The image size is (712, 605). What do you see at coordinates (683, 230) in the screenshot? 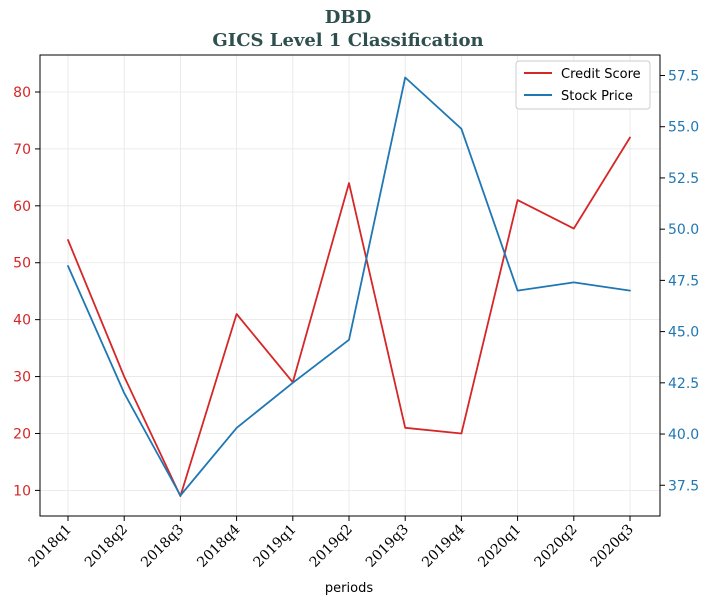
I see `right-y-tick-label: 50.0` at bounding box center [683, 230].